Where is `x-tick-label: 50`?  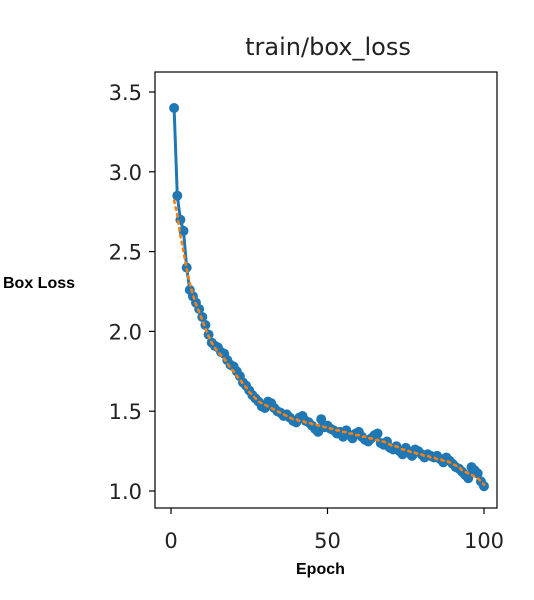 x-tick-label: 50 is located at coordinates (327, 541).